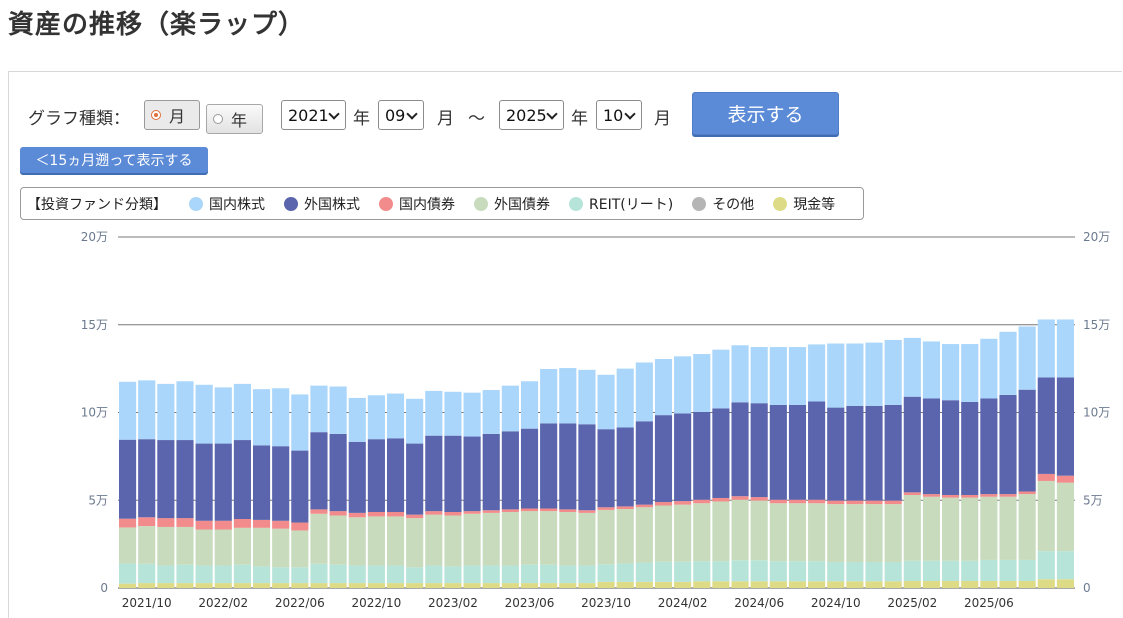  What do you see at coordinates (79, 119) in the screenshot?
I see `graph-type-label: グラフ種類：` at bounding box center [79, 119].